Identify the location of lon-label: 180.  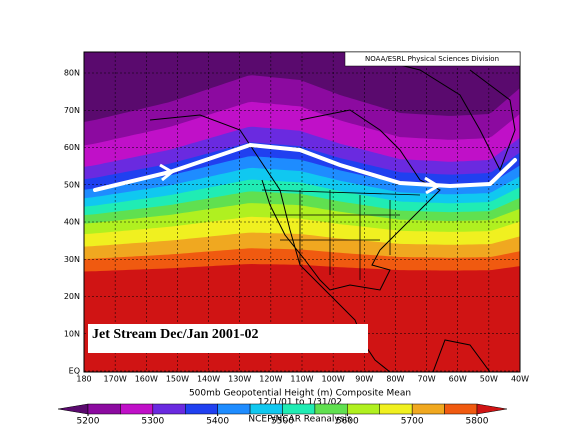
(83, 379).